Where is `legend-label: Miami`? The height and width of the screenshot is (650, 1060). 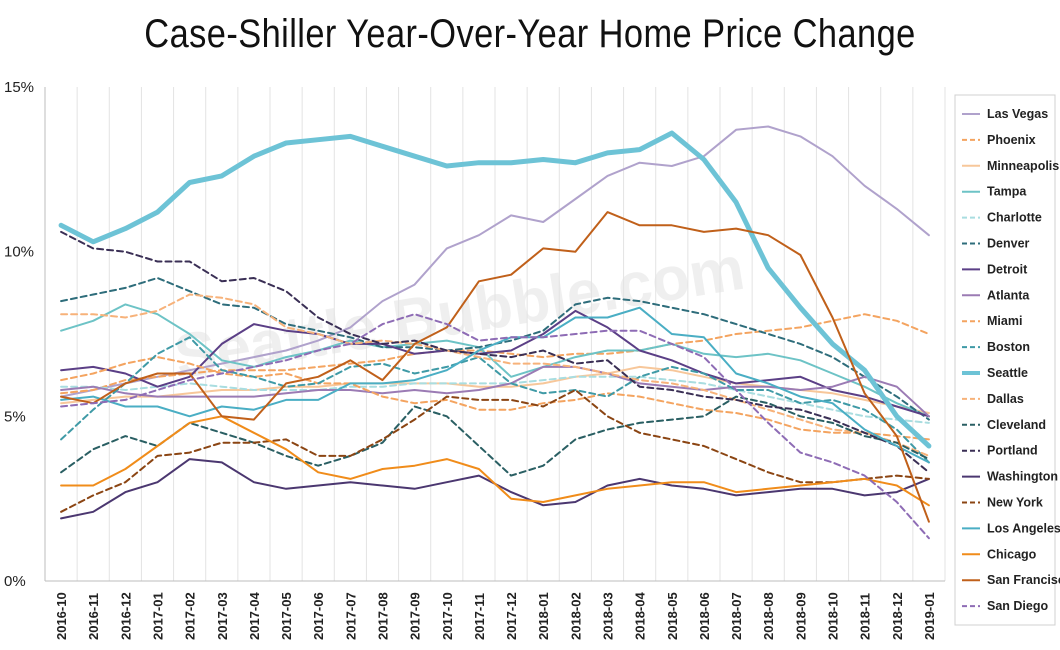 legend-label: Miami is located at coordinates (1004, 321).